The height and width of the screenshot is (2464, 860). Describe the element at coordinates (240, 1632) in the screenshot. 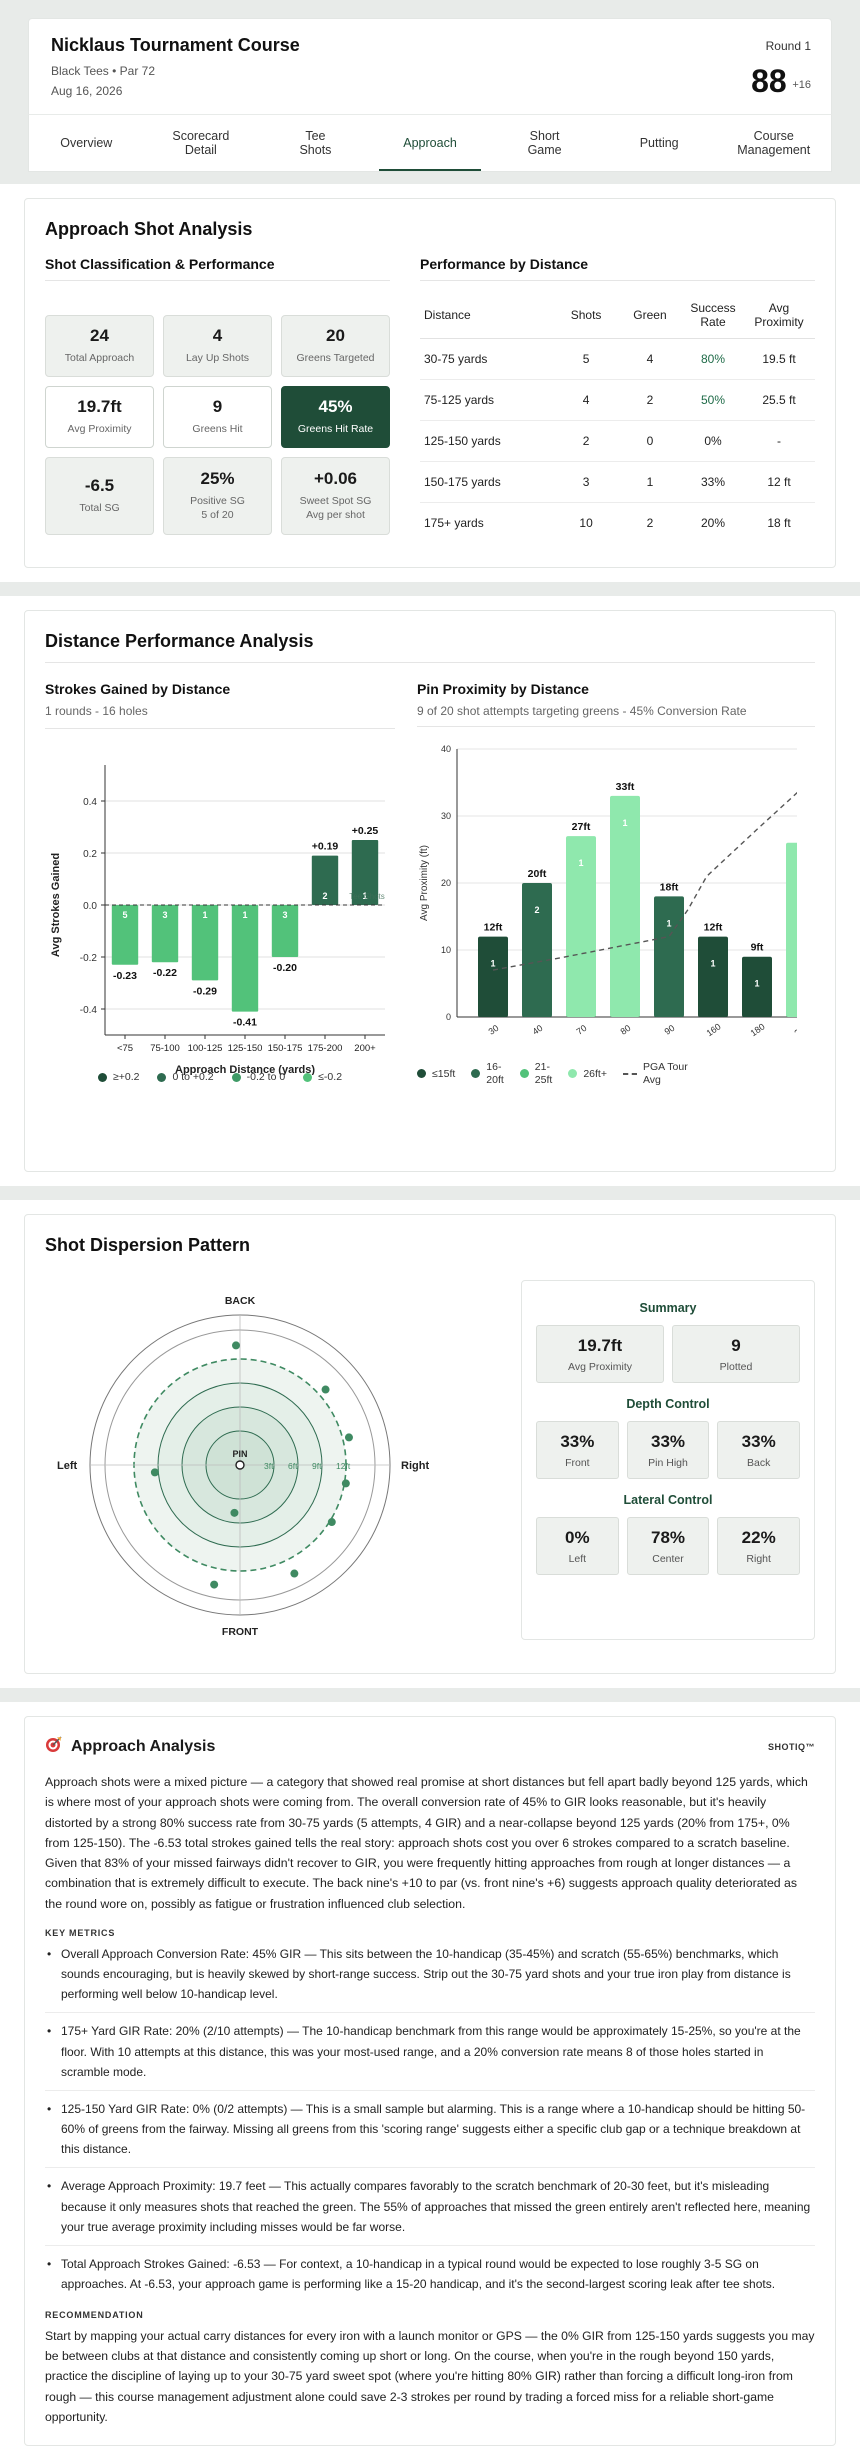

I see `front-label: FRONT` at that location.